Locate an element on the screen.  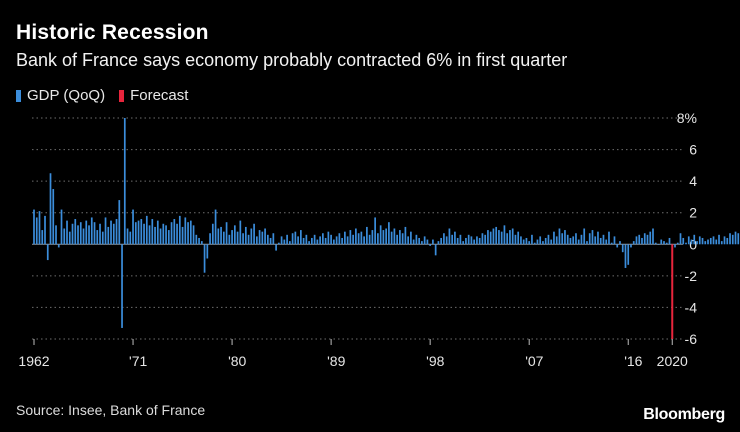
y-tick-label: 4 is located at coordinates (693, 181).